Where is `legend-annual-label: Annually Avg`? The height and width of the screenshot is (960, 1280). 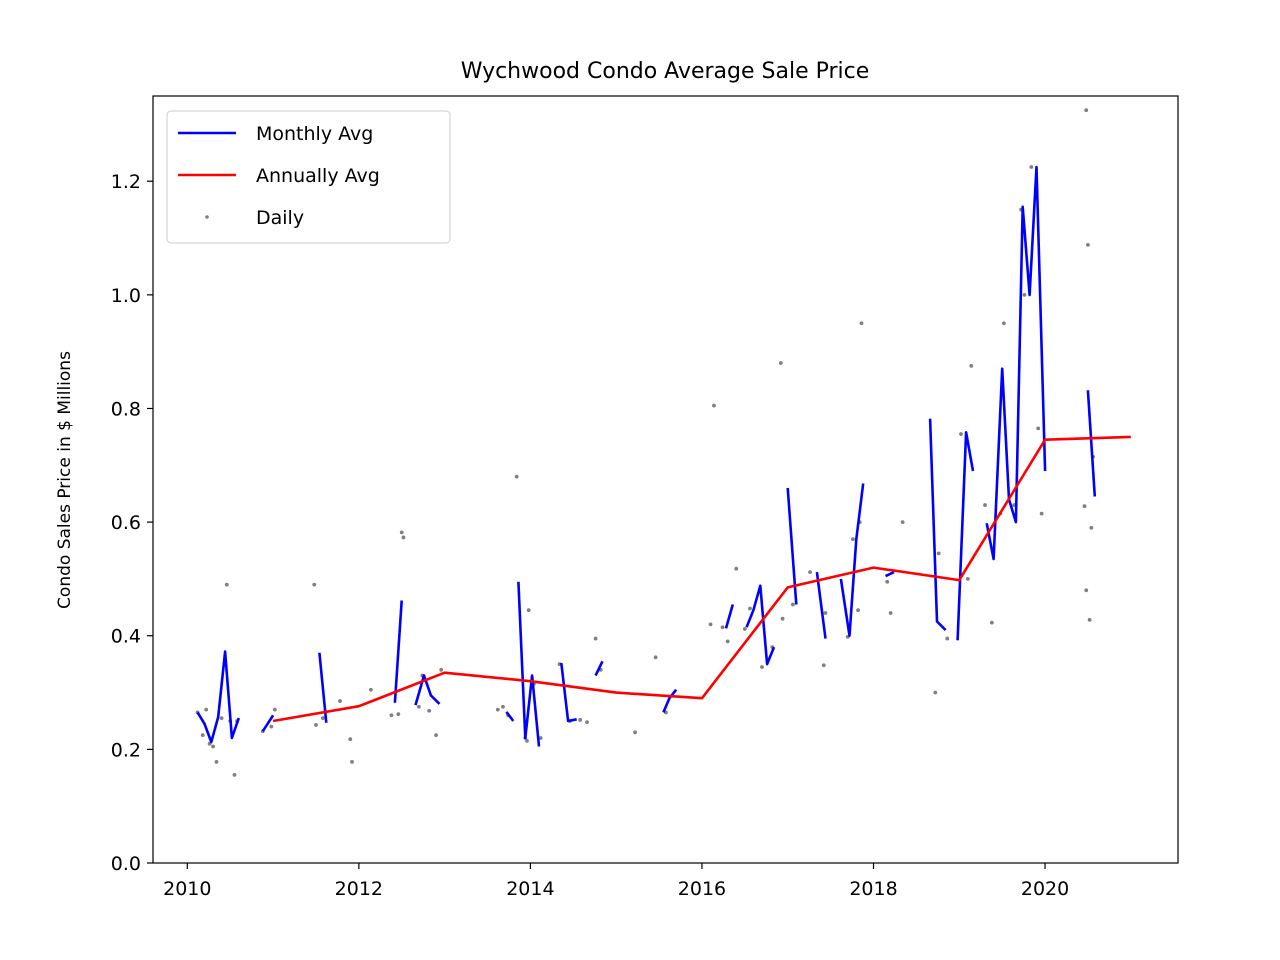
legend-annual-label: Annually Avg is located at coordinates (318, 176).